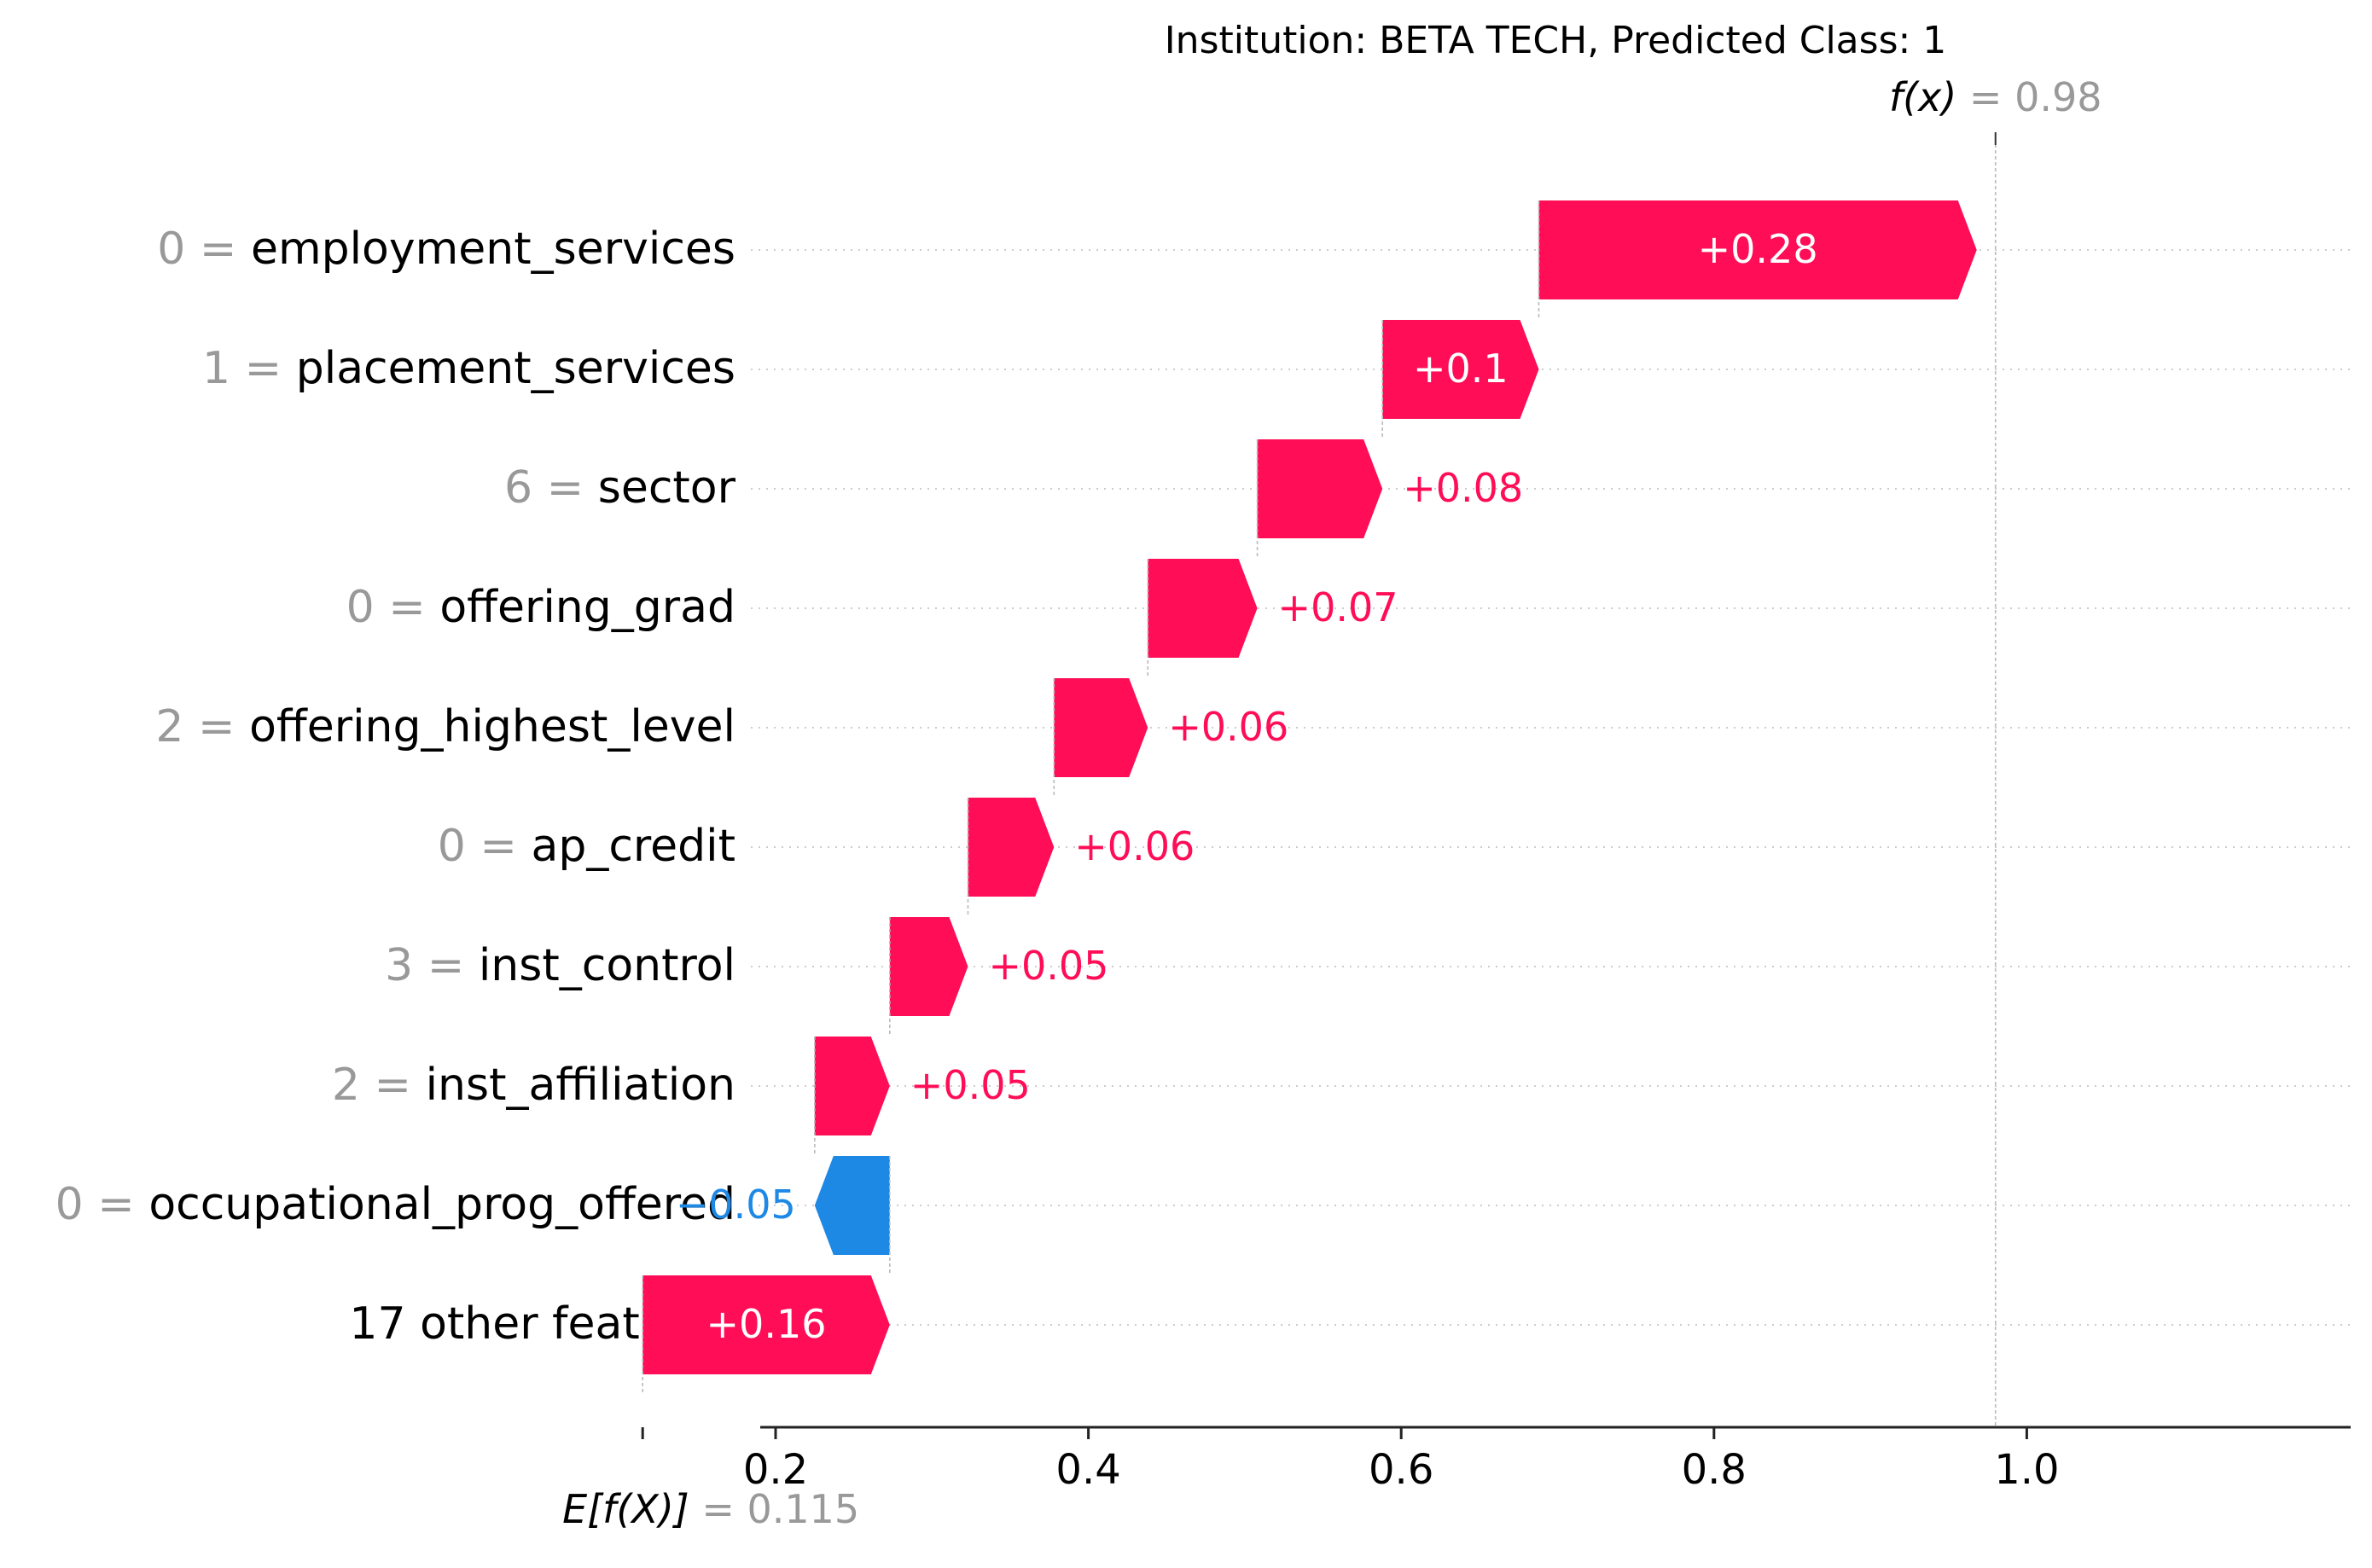  I want to click on feature-name: placement_services, so click(515, 368).